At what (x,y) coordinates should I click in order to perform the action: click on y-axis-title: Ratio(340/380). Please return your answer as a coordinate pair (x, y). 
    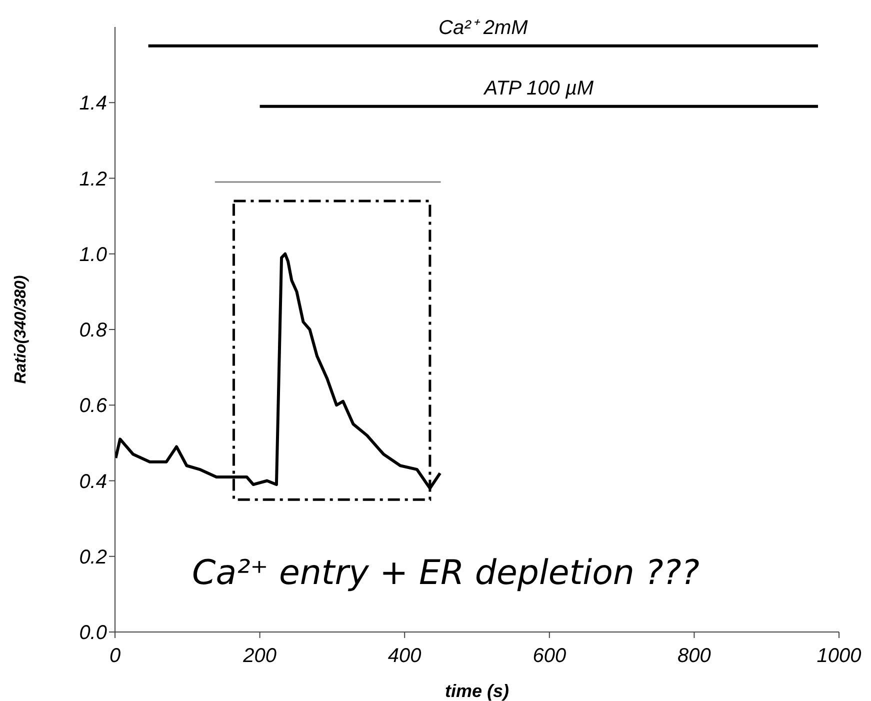
    Looking at the image, I should click on (21, 329).